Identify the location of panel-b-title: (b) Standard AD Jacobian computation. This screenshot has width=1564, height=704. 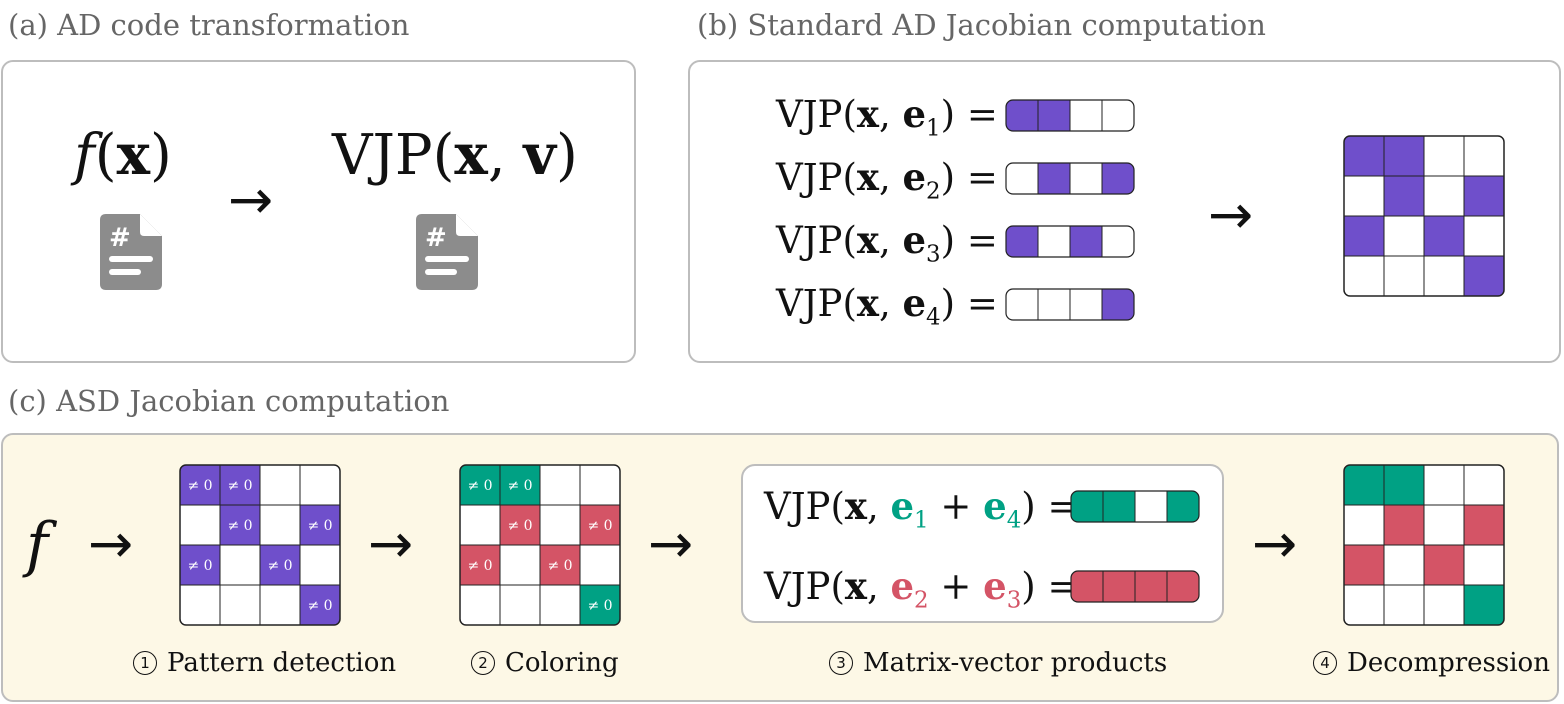
(981, 25).